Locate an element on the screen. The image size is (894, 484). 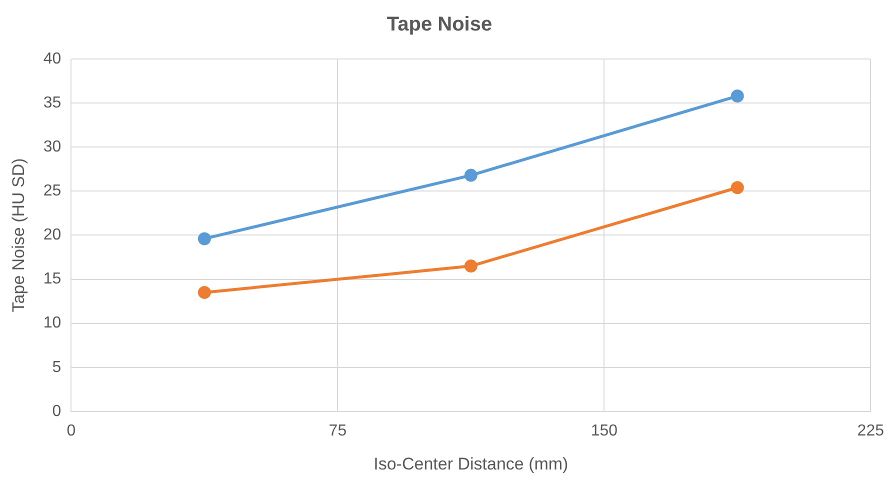
y-tick-label: 20 is located at coordinates (52, 235).